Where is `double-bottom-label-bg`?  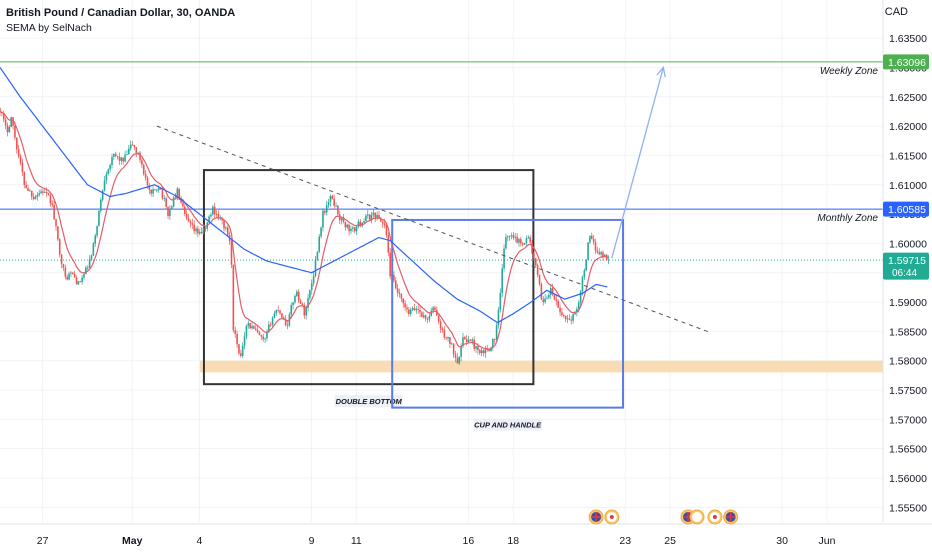
double-bottom-label-bg is located at coordinates (368, 401).